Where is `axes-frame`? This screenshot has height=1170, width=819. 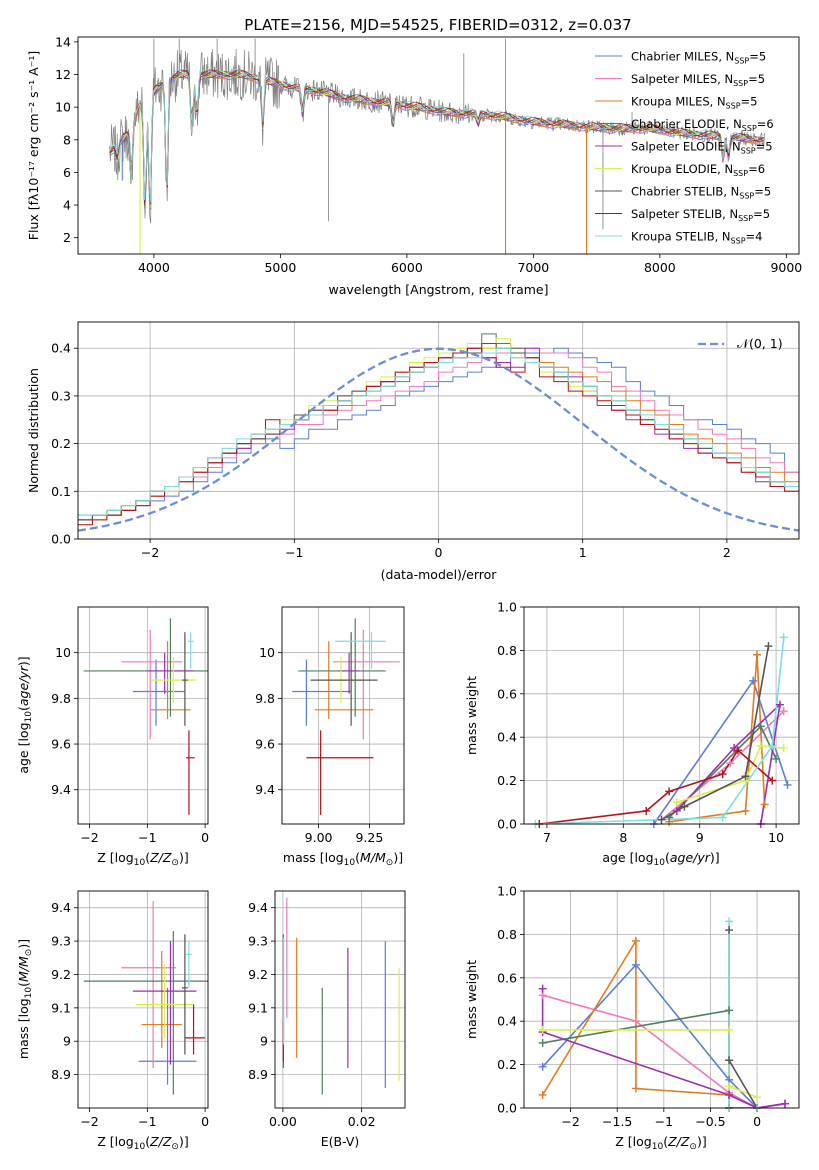 axes-frame is located at coordinates (661, 715).